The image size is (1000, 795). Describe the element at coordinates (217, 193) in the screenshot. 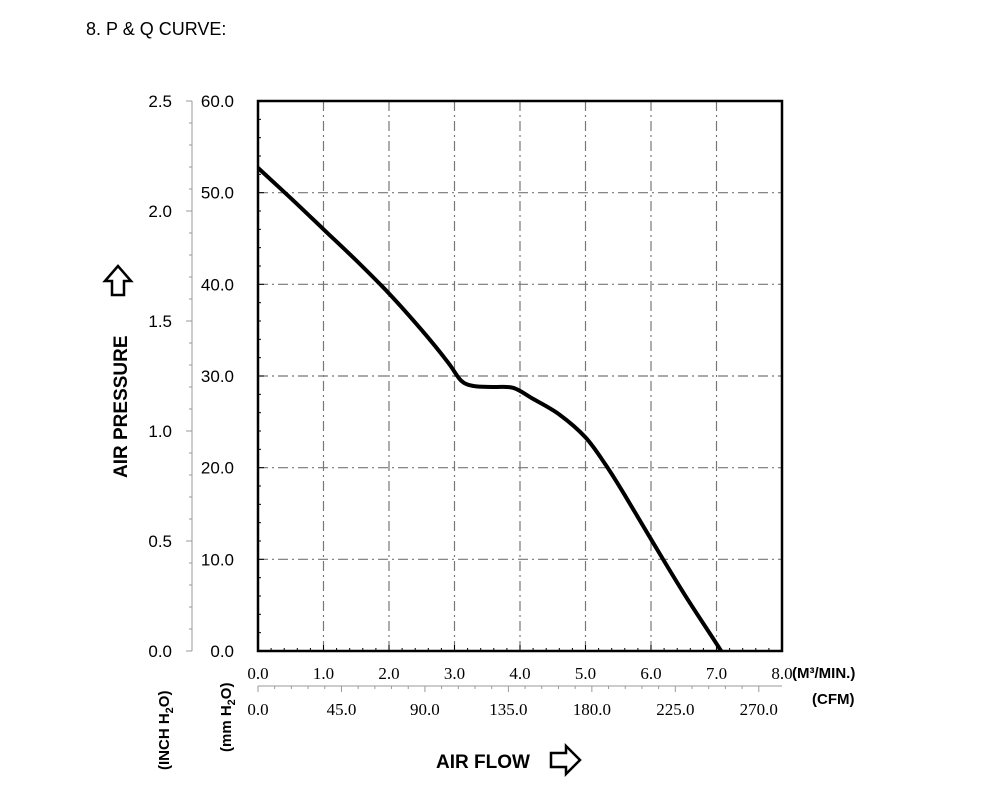

I see `mm-tick-label: 50.0` at that location.